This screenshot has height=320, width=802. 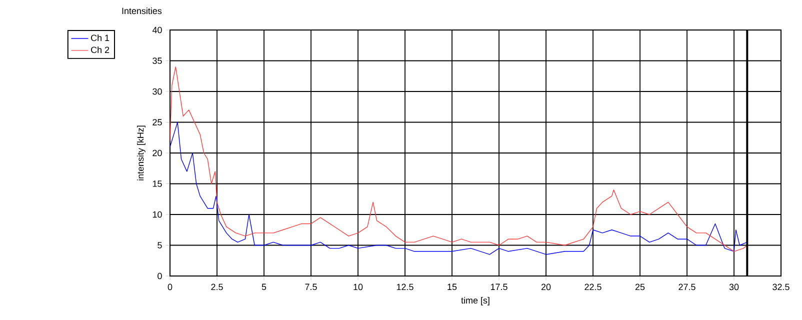 I want to click on x-tick-label: 27.5, so click(x=687, y=287).